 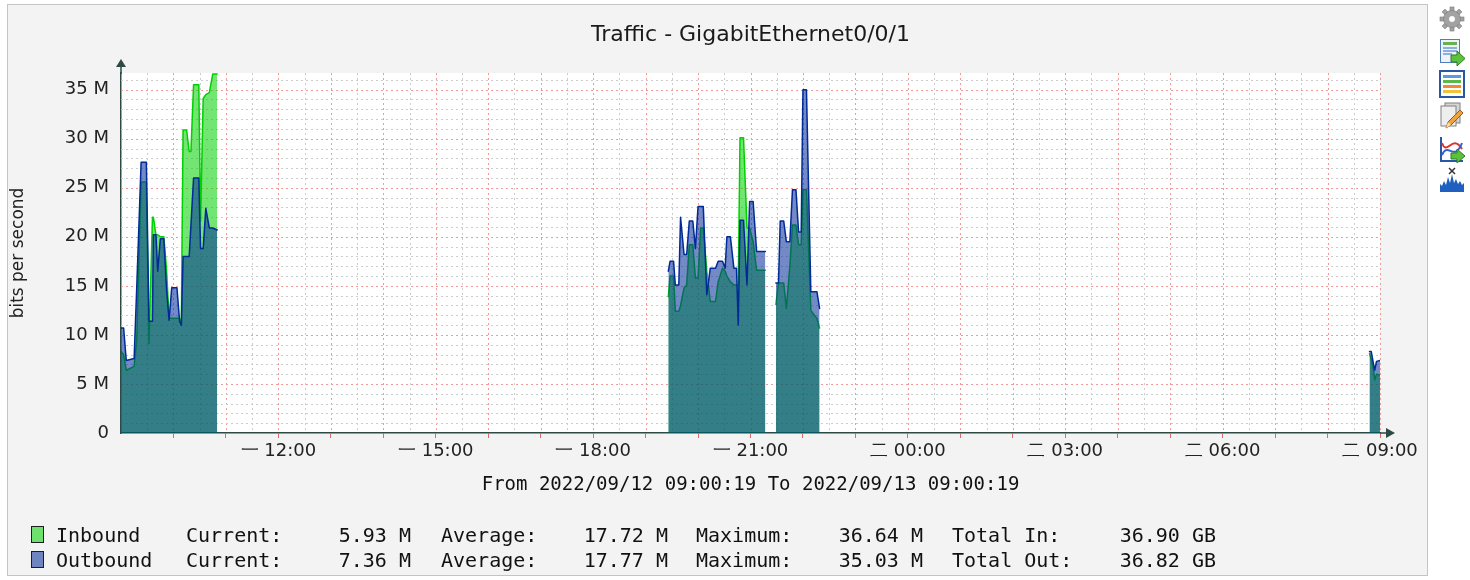 What do you see at coordinates (750, 34) in the screenshot?
I see `chart-title: Traffic - GigabitEthernet0/0/1` at bounding box center [750, 34].